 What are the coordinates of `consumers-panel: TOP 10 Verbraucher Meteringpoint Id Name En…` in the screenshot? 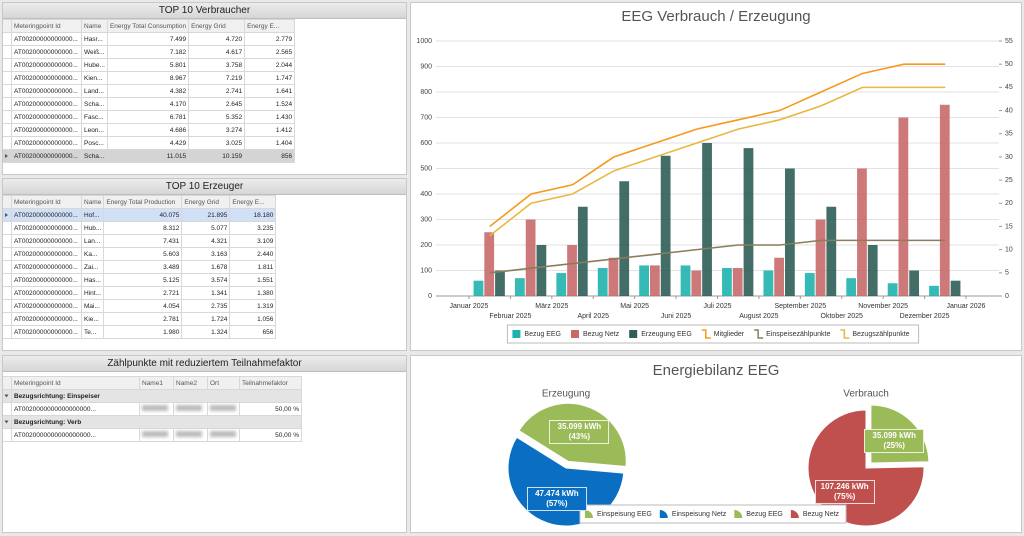 It's located at (204, 88).